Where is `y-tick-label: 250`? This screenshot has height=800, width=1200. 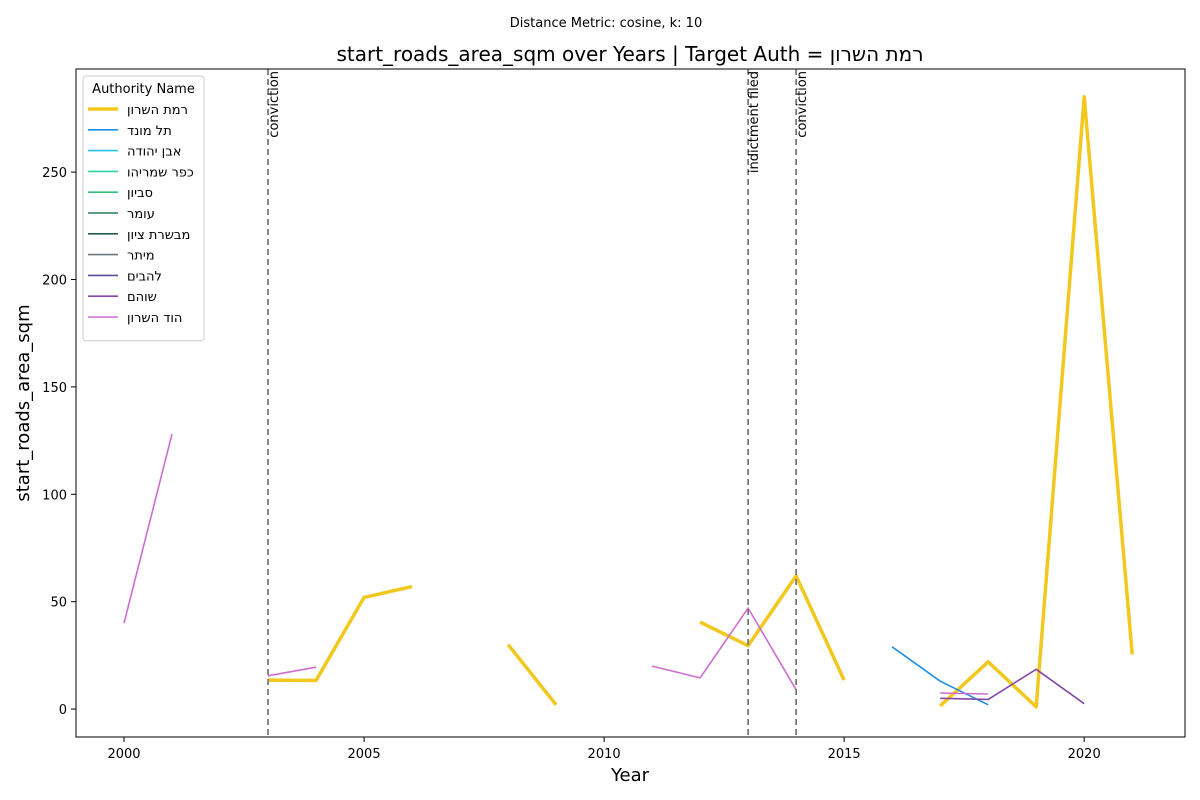
y-tick-label: 250 is located at coordinates (54, 173).